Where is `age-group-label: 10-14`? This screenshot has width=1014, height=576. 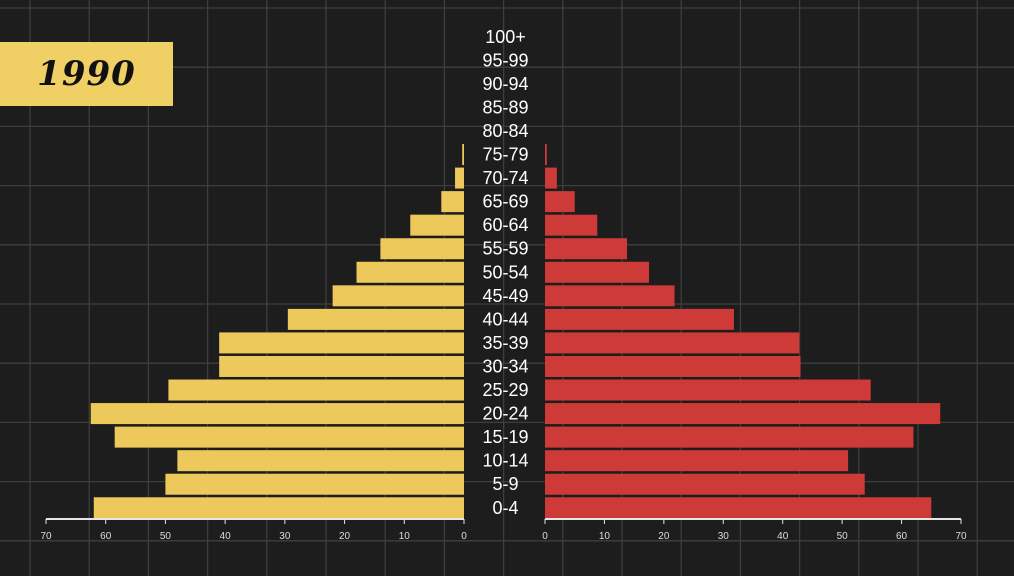
age-group-label: 10-14 is located at coordinates (505, 461).